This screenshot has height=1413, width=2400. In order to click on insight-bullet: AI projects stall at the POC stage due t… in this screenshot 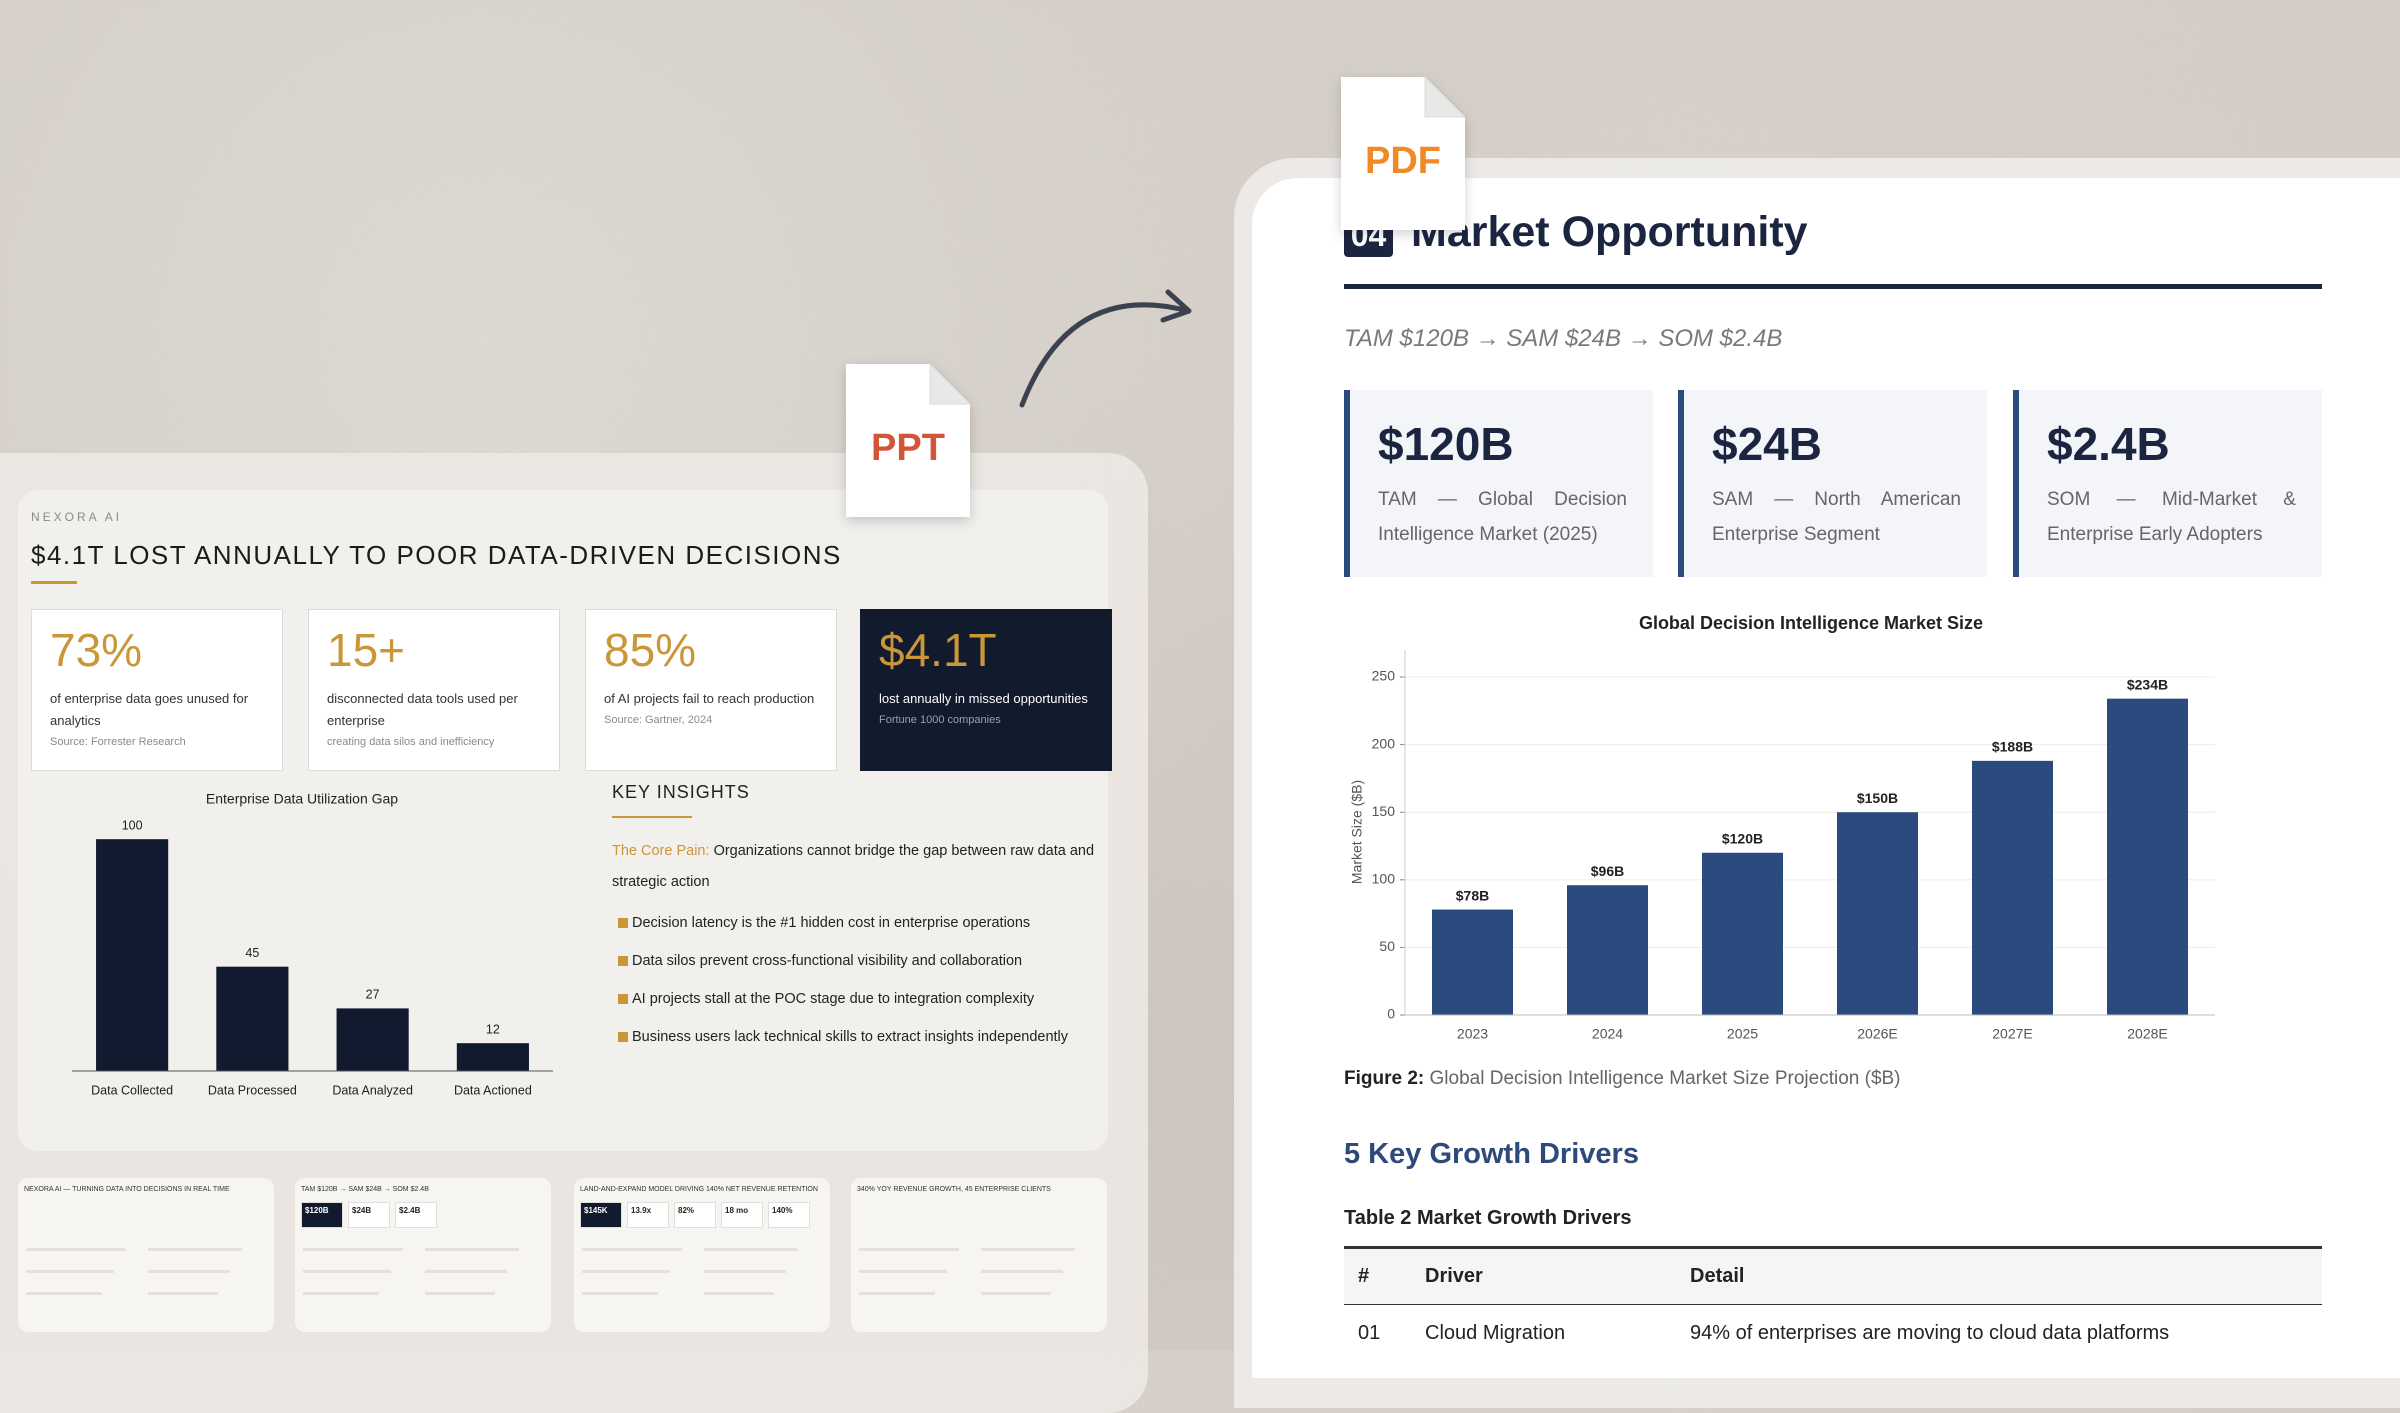, I will do `click(862, 1000)`.